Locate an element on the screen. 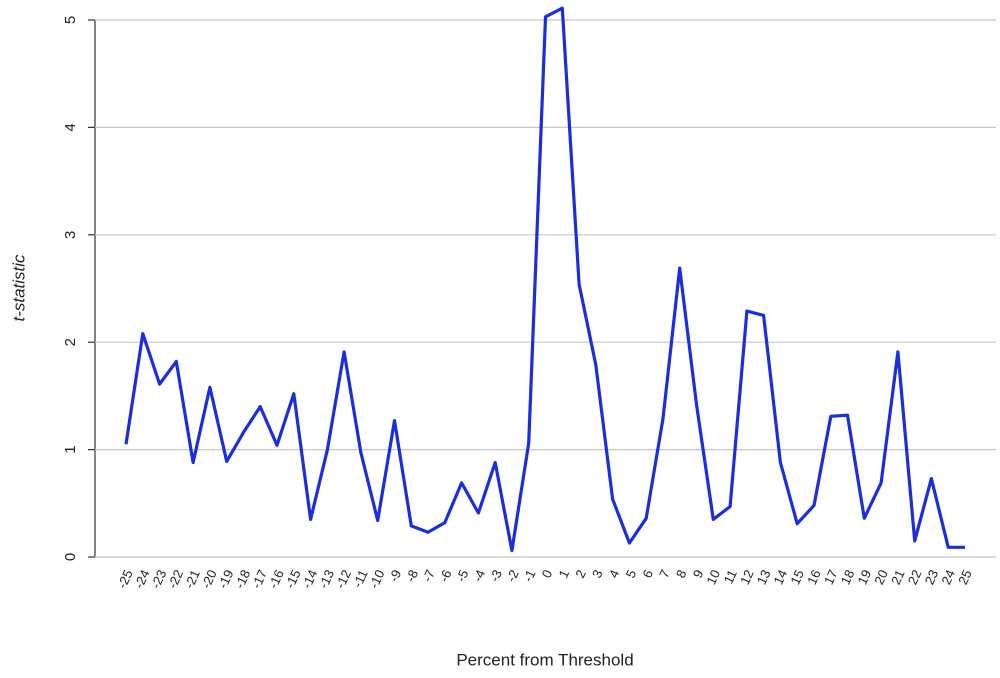 The width and height of the screenshot is (1000, 678). x-tick-label: -12 is located at coordinates (343, 578).